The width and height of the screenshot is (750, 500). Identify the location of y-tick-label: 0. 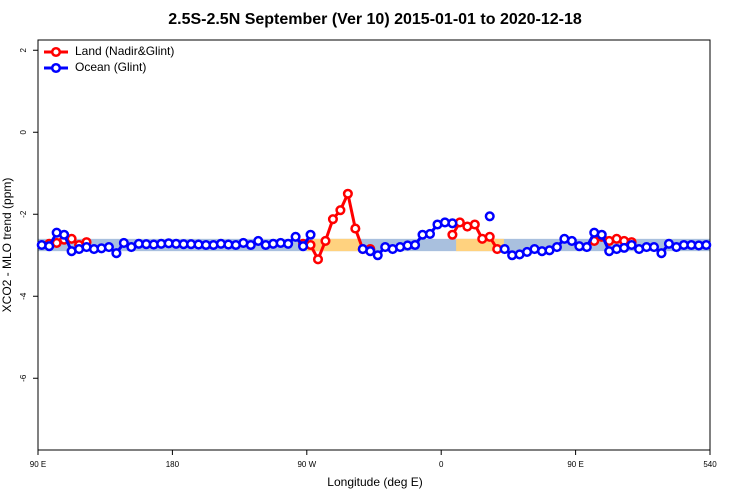
(23, 131).